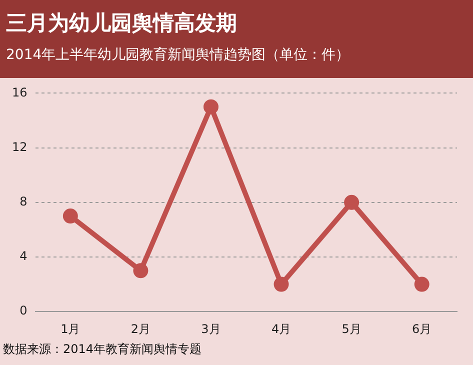  What do you see at coordinates (211, 329) in the screenshot?
I see `x-tick-label: 3月` at bounding box center [211, 329].